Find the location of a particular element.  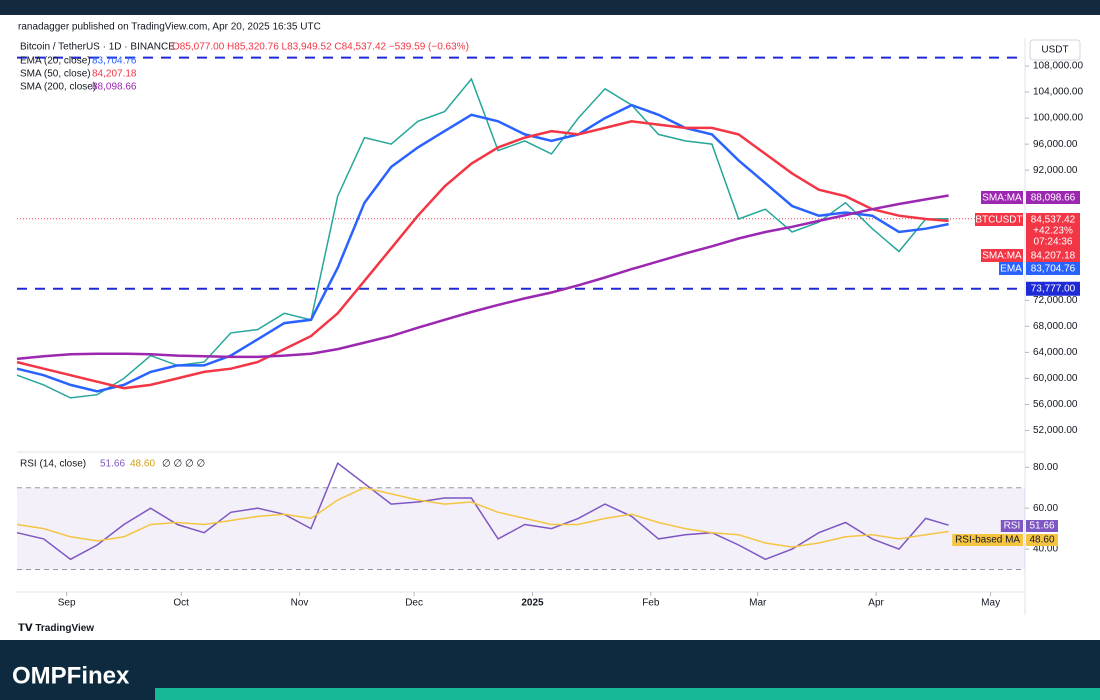

series-line is located at coordinates (482, 517).